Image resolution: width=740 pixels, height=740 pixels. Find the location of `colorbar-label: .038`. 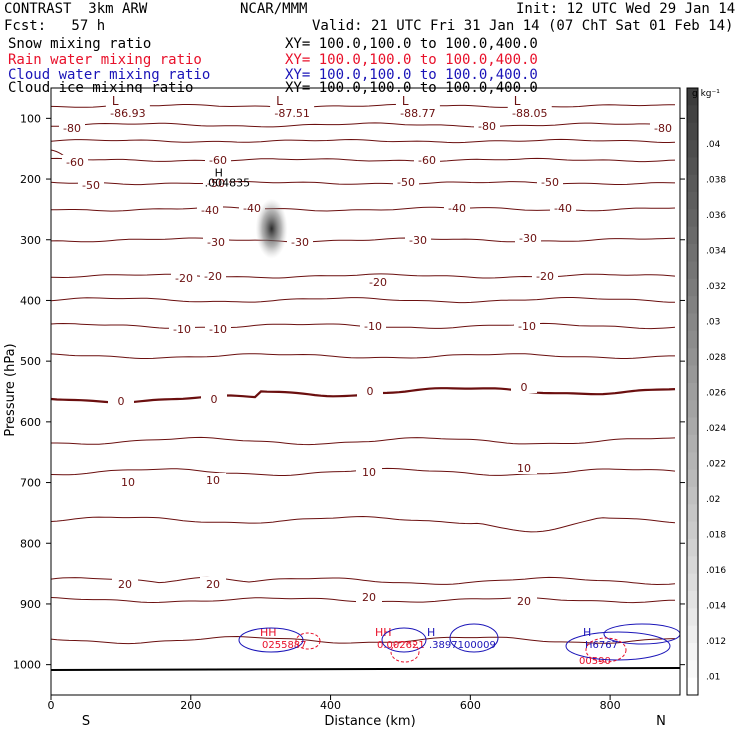

colorbar-label: .038 is located at coordinates (716, 181).